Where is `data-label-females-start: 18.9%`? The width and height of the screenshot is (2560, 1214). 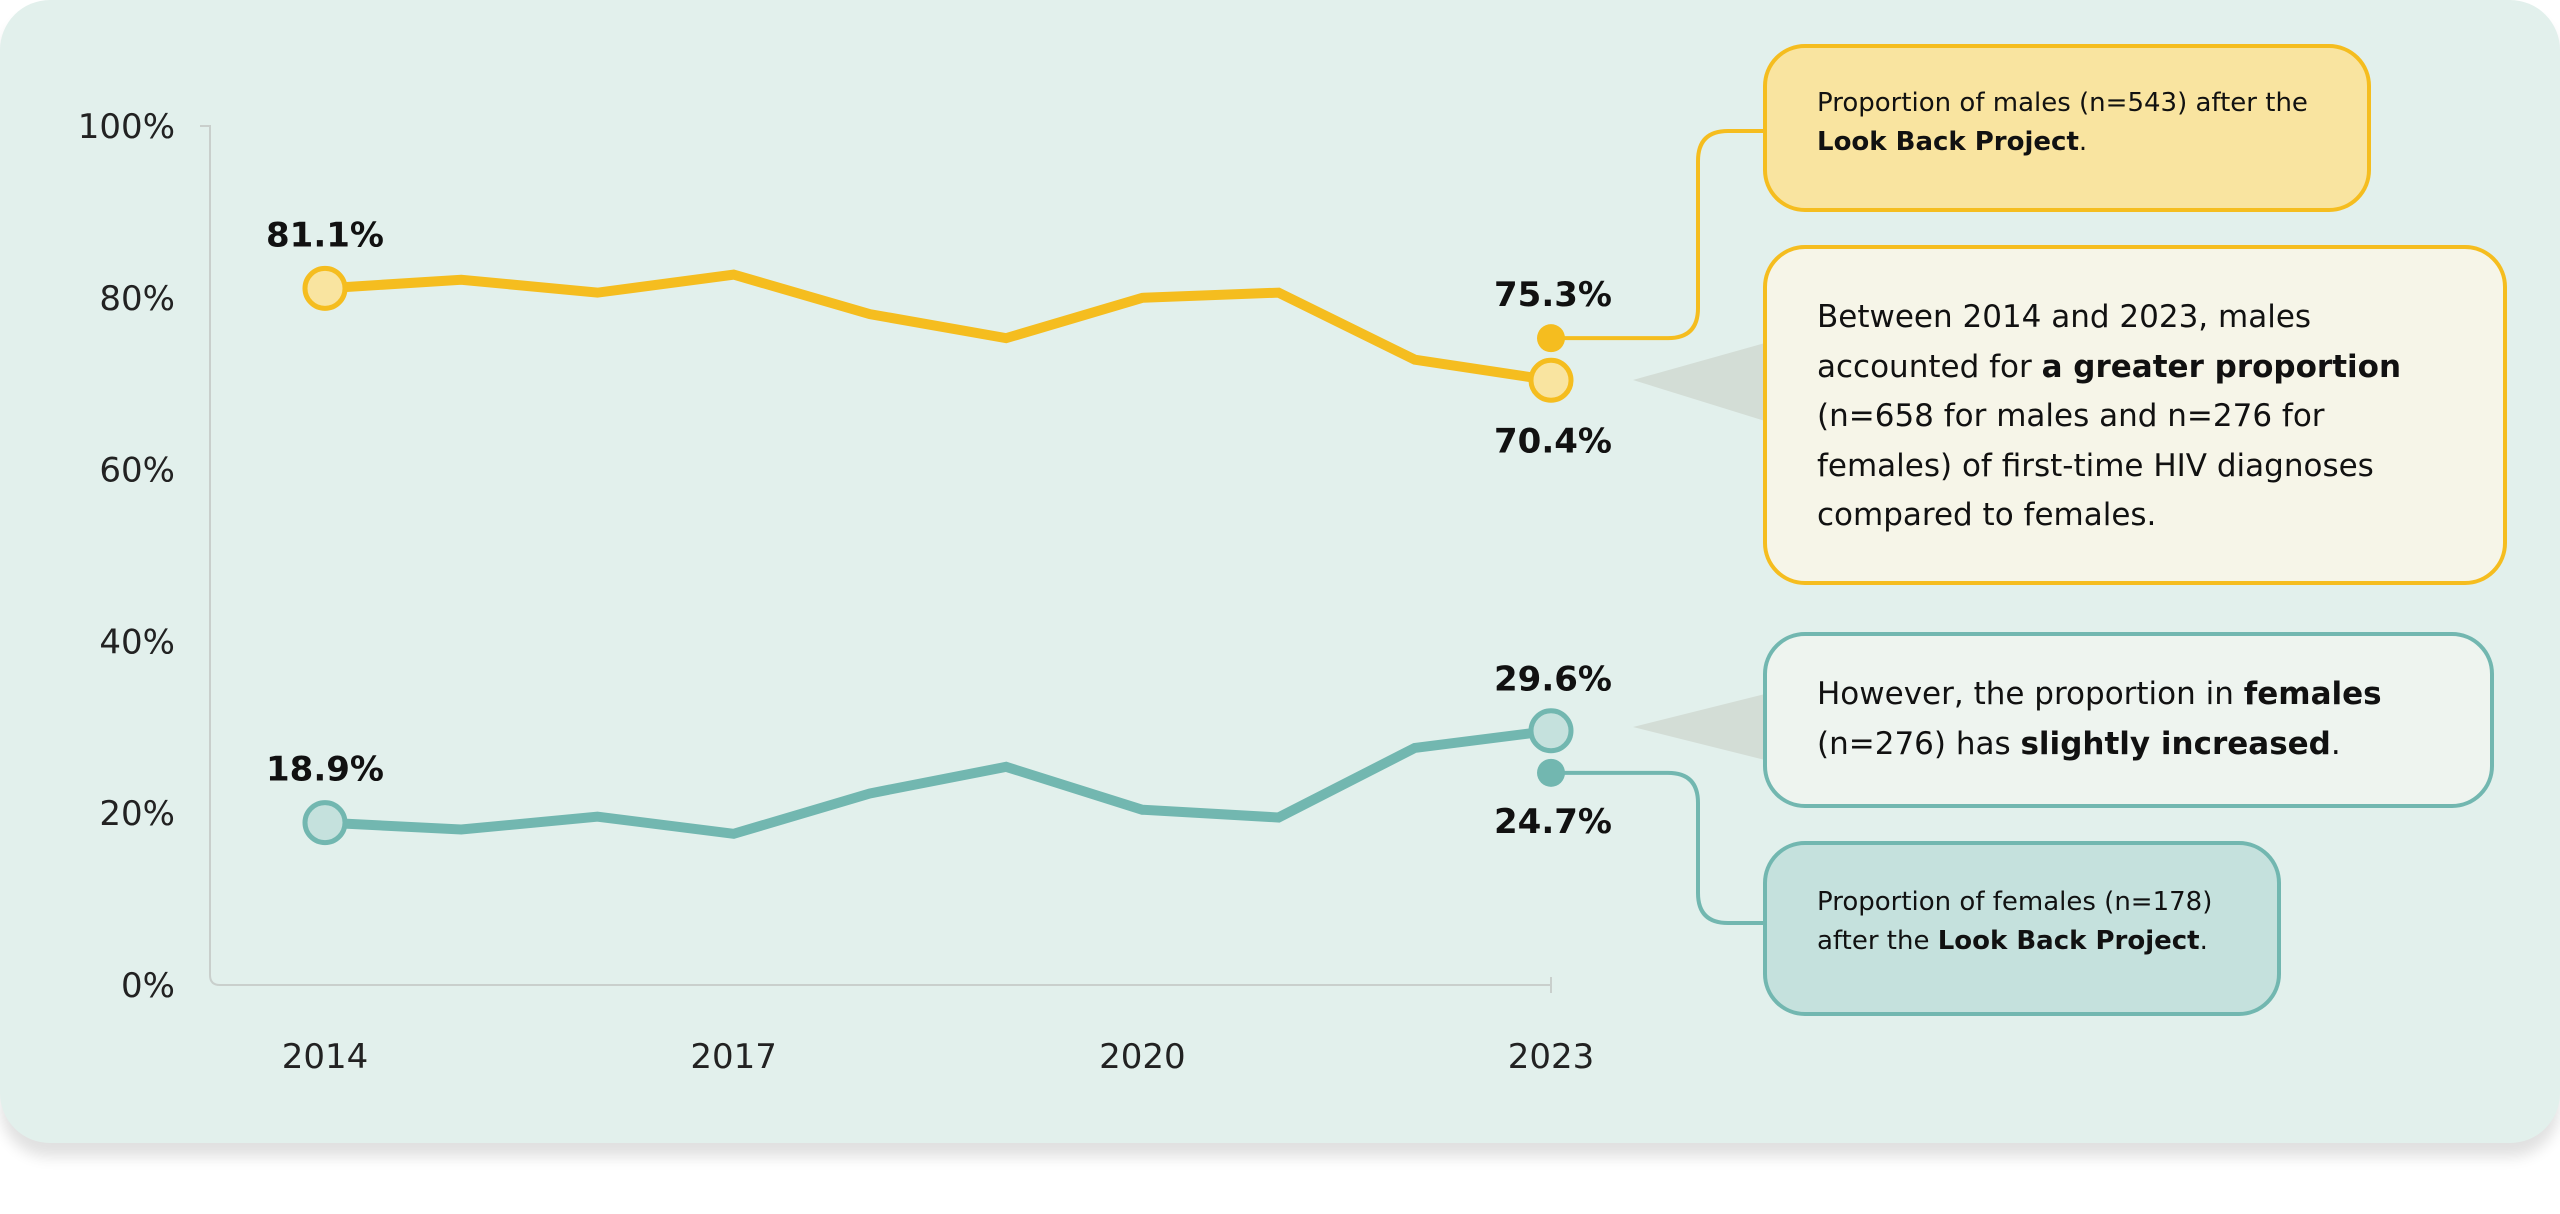
data-label-females-start: 18.9% is located at coordinates (325, 770).